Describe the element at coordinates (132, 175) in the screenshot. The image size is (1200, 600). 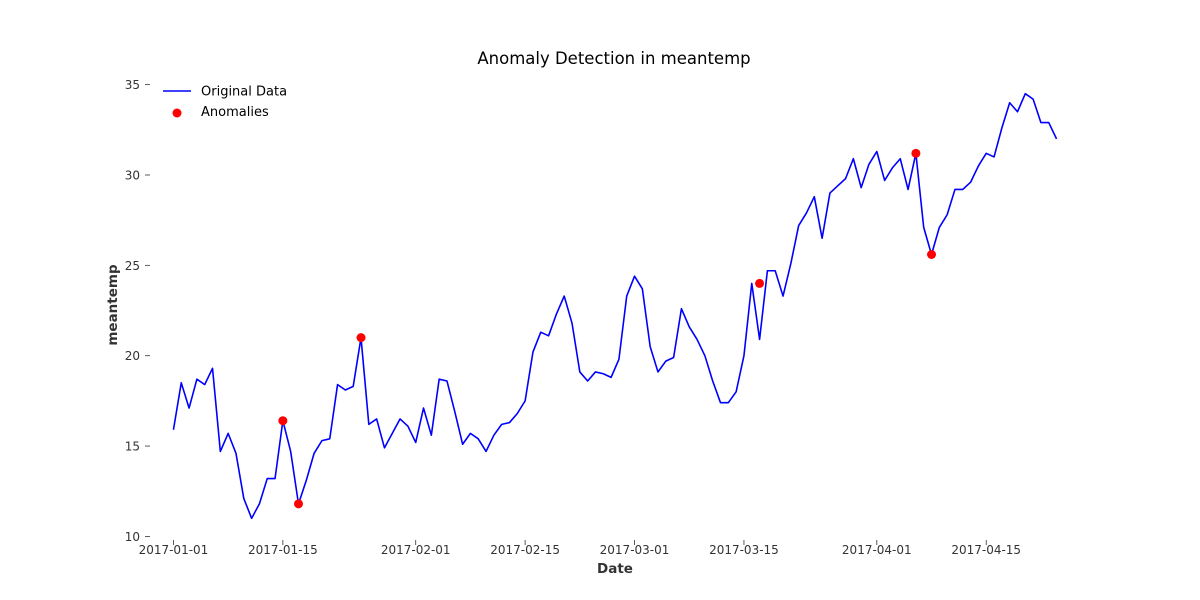
I see `y-tick-label: 30` at that location.